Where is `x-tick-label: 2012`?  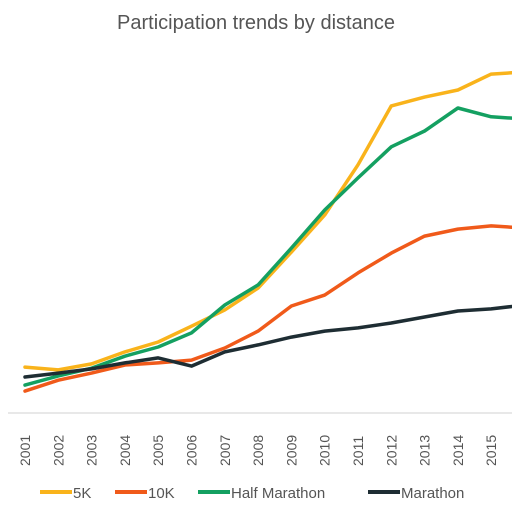
x-tick-label: 2012 is located at coordinates (391, 450).